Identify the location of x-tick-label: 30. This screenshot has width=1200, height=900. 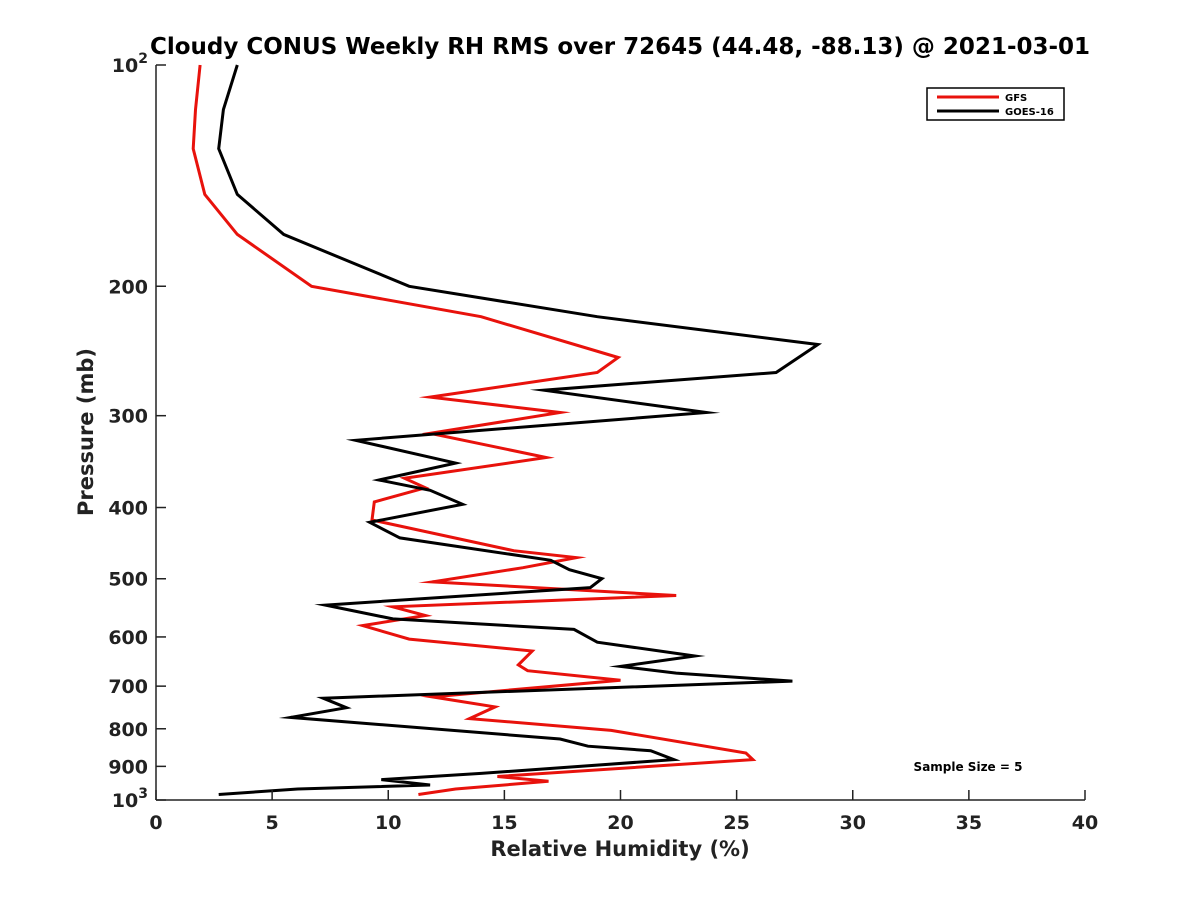
(853, 823).